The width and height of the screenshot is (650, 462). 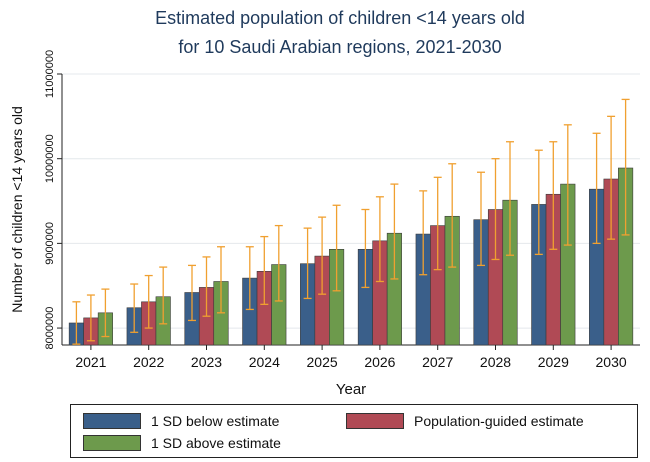 I want to click on legend-item-above: 1 SD above estimate, so click(x=182, y=443).